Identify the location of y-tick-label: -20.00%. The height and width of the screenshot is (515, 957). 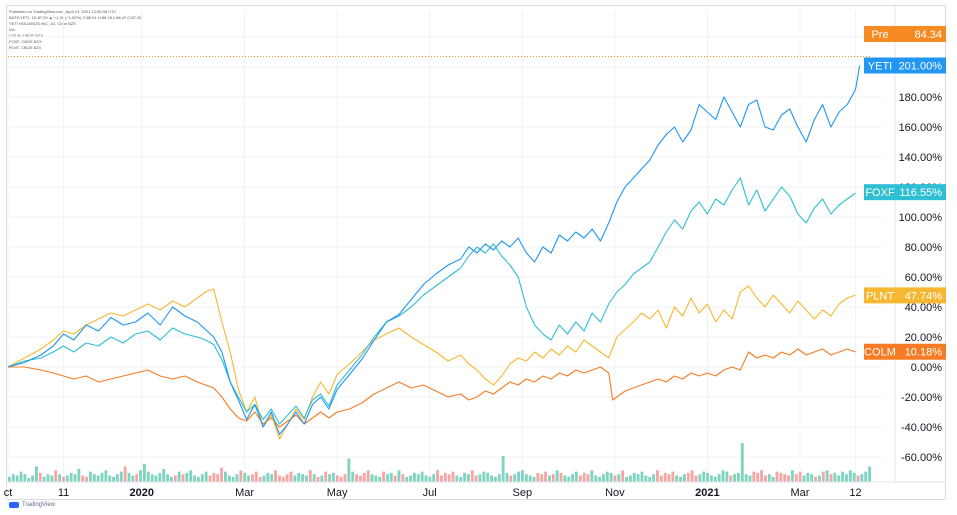
(921, 398).